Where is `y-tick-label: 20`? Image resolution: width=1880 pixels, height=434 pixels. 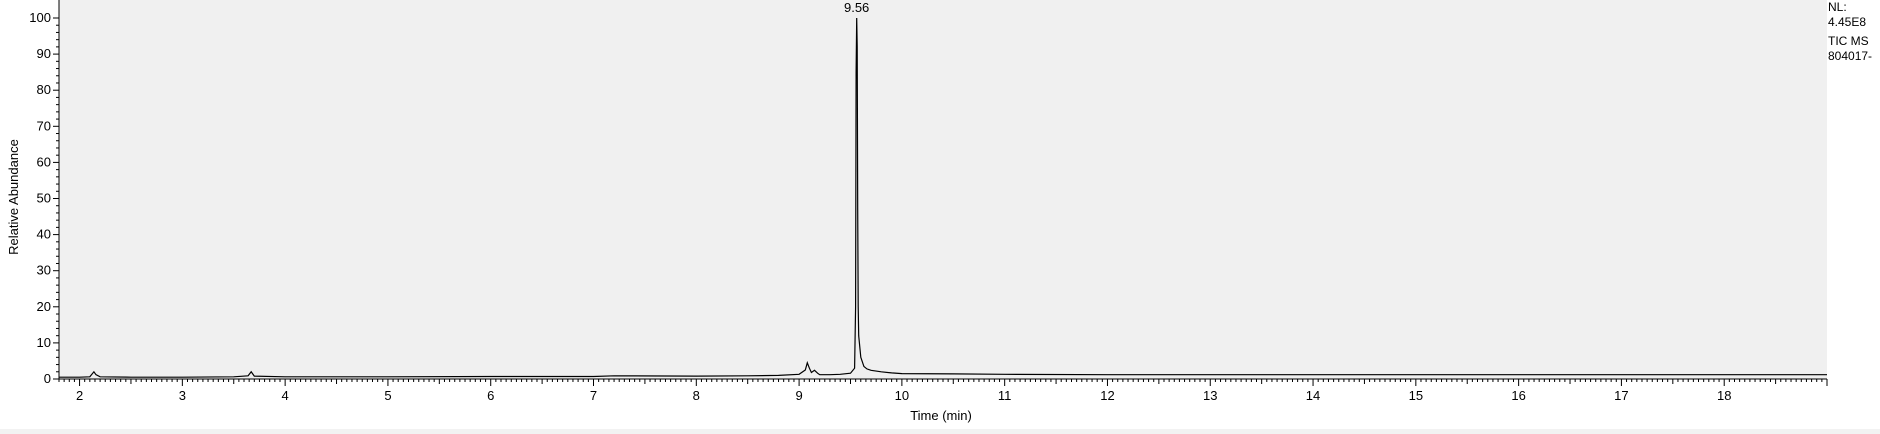 y-tick-label: 20 is located at coordinates (44, 306).